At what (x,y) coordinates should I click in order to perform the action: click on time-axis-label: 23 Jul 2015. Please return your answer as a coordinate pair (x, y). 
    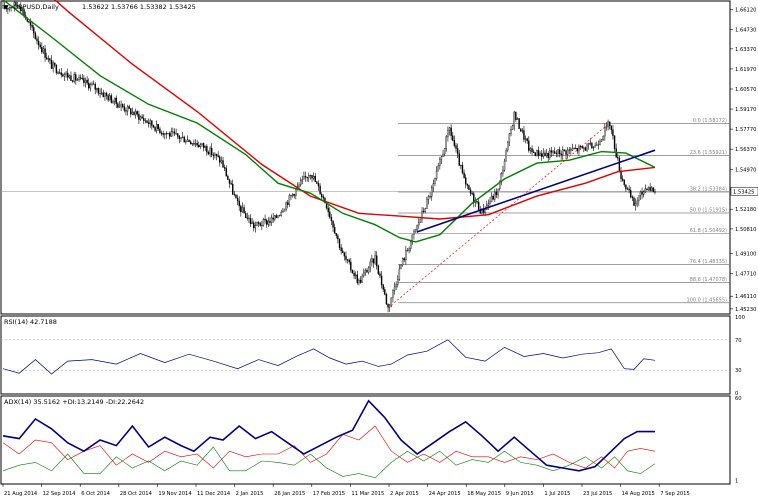
    Looking at the image, I should click on (597, 494).